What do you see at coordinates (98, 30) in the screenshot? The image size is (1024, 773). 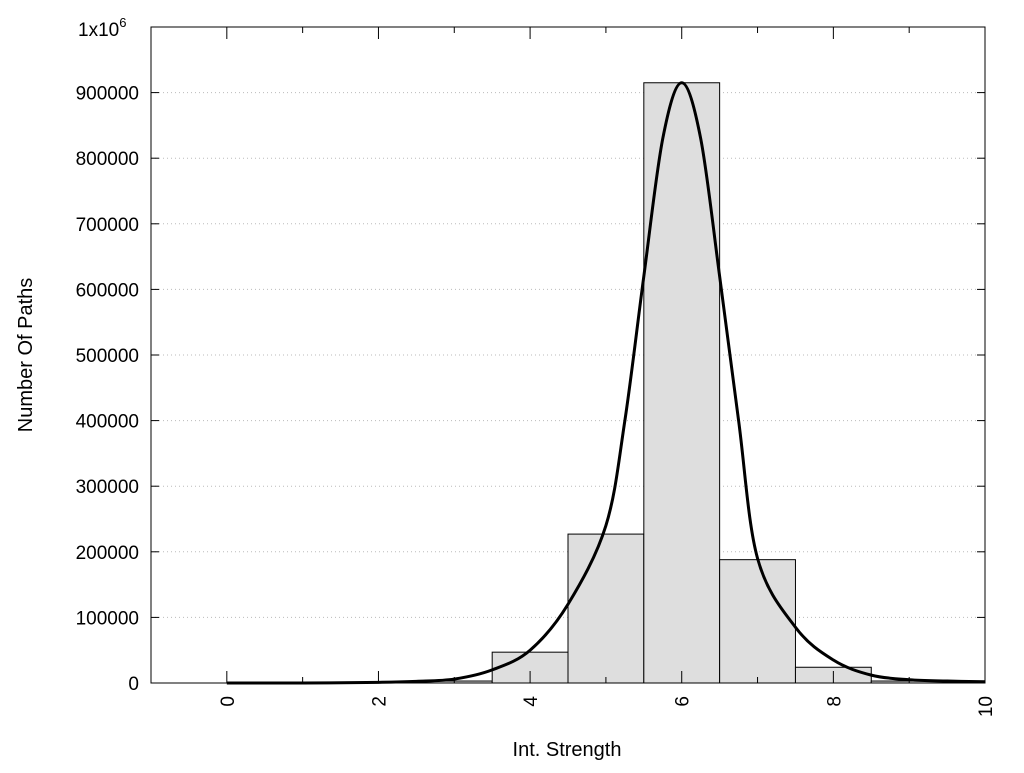 I see `y-multiplier-base: 1x10` at bounding box center [98, 30].